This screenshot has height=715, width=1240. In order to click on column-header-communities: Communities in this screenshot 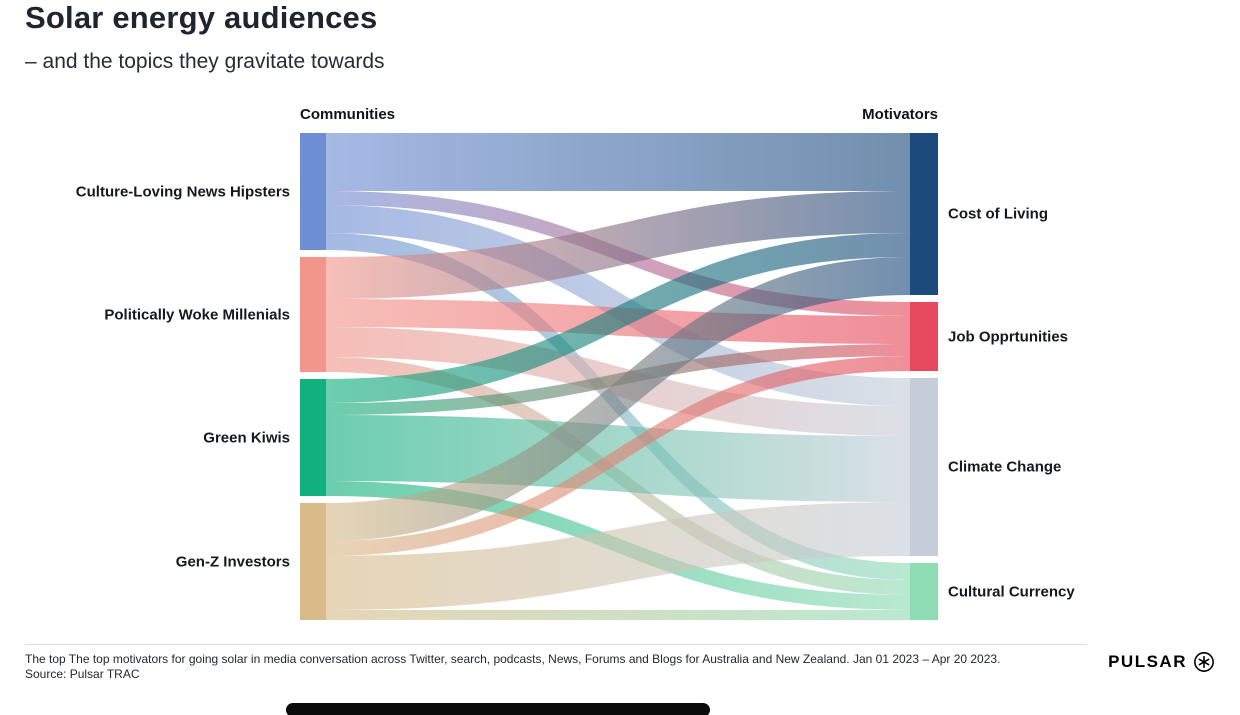, I will do `click(348, 114)`.